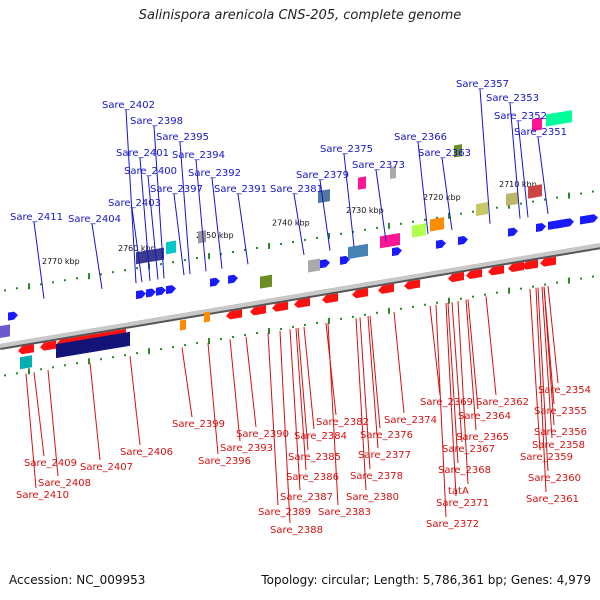 The image size is (600, 600). Describe the element at coordinates (42, 495) in the screenshot. I see `reverse-gene-label: Sare_2410` at that location.